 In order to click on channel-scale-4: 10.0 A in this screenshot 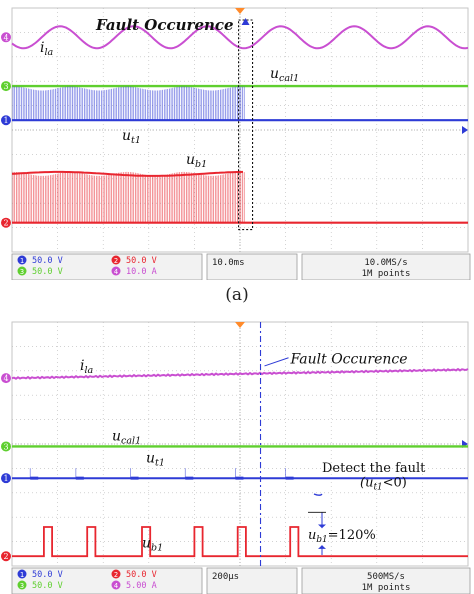, I will do `click(141, 272)`.